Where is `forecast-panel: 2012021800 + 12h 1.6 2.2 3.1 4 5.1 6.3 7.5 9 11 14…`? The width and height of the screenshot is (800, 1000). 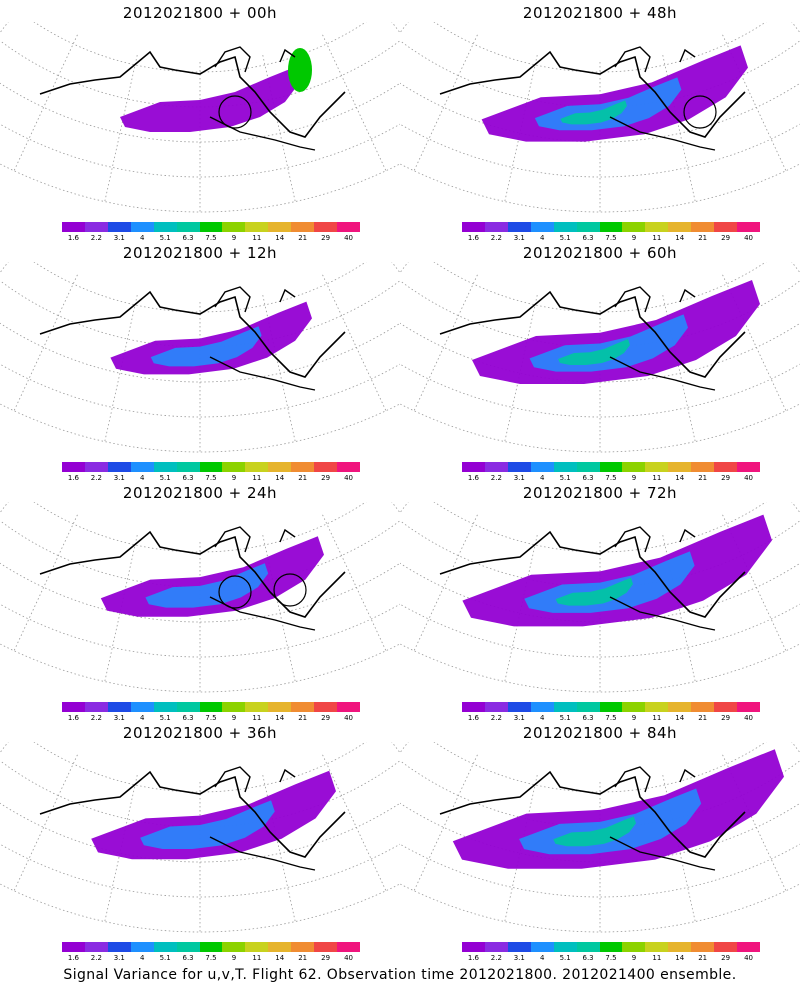
forecast-panel: 2012021800 + 12h 1.6 2.2 3.1 4 5.1 6.3 7.5 9 11 14… is located at coordinates (200, 361).